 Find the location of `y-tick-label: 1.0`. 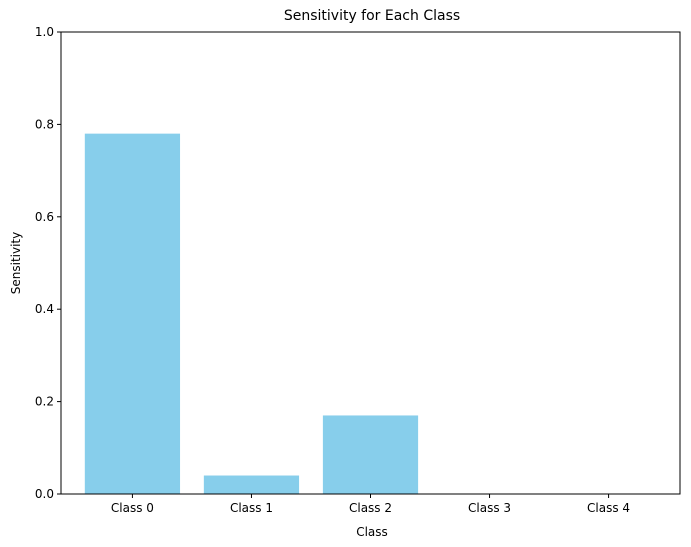

y-tick-label: 1.0 is located at coordinates (44, 32).